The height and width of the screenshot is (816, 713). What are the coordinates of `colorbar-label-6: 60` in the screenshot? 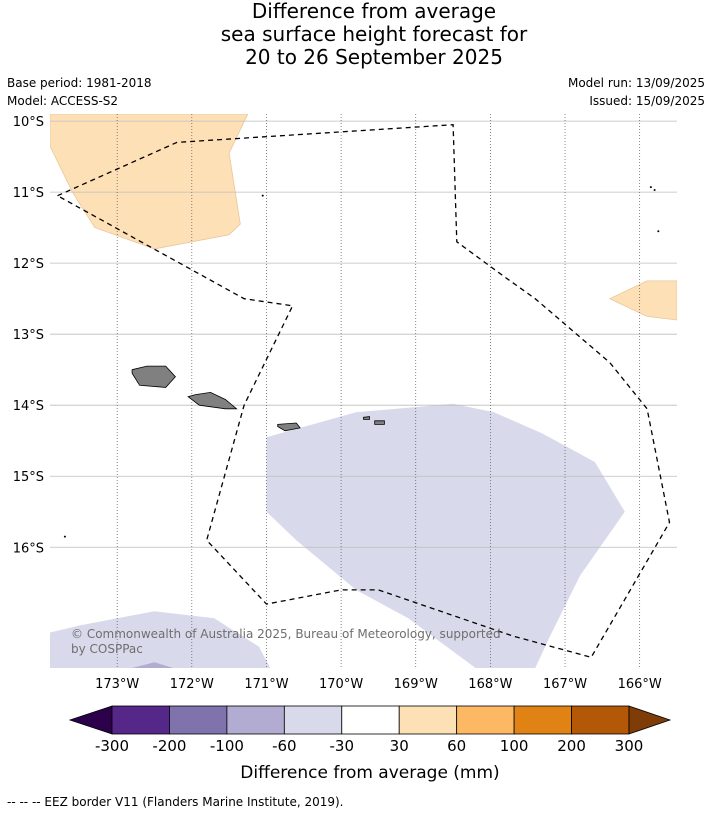 It's located at (456, 746).